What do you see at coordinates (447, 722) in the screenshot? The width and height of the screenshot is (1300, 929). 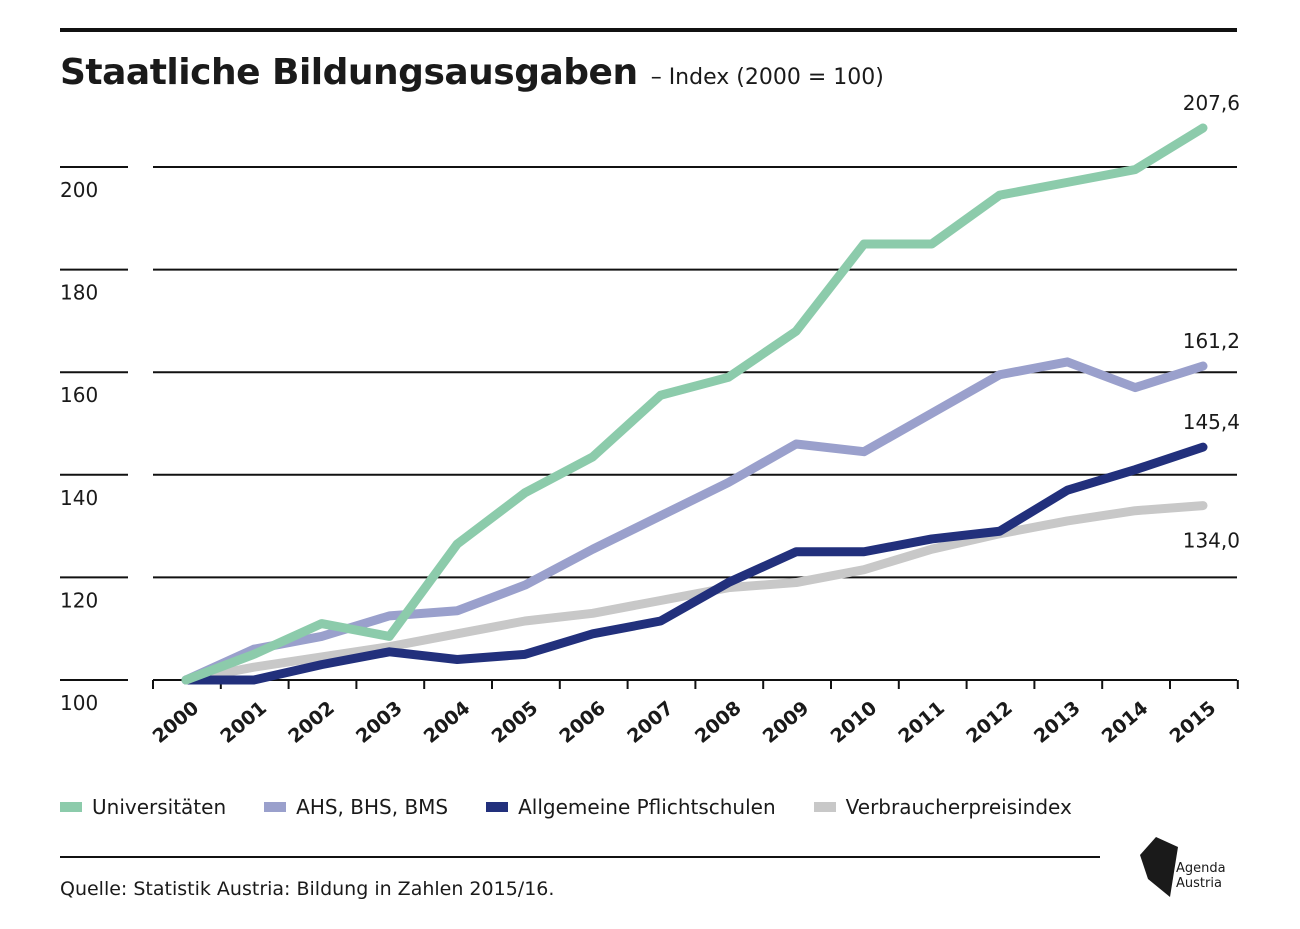 I see `x-tick-label: 2004` at bounding box center [447, 722].